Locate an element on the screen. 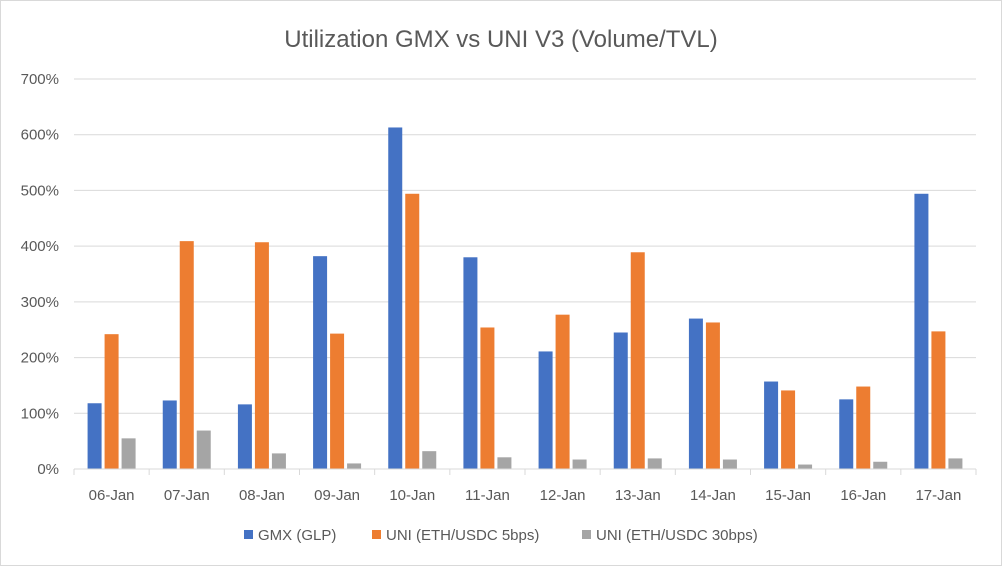 The width and height of the screenshot is (1002, 566). y-tick-label: 700% is located at coordinates (40, 79).